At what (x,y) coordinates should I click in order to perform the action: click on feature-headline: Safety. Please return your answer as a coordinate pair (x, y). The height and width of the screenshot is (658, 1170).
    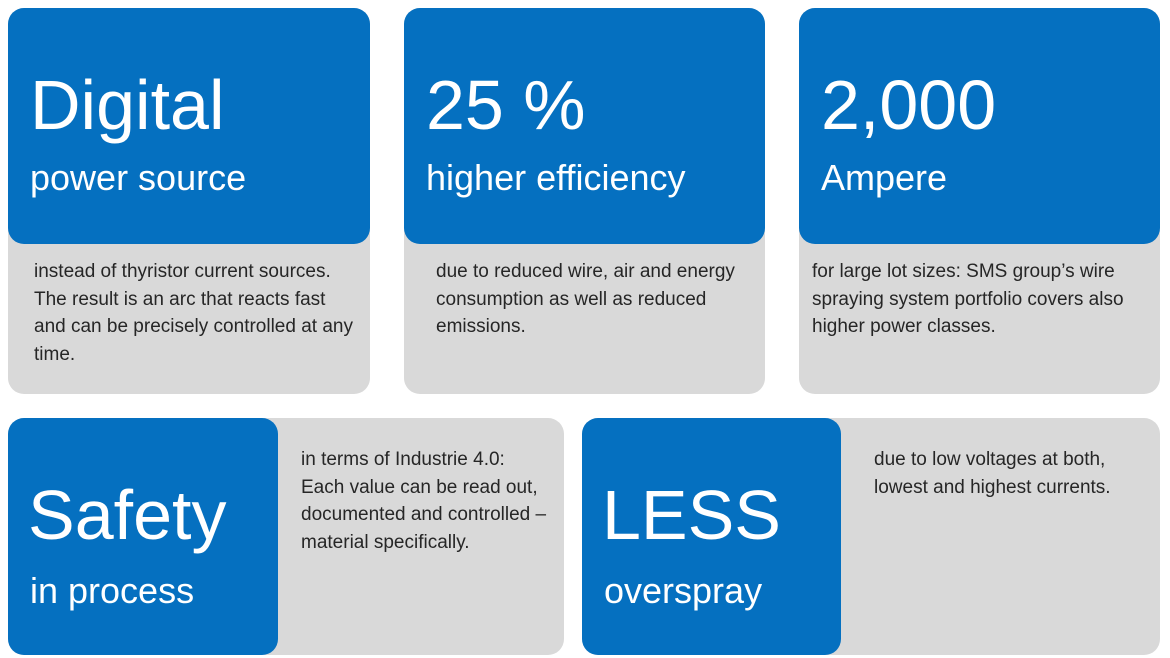
    Looking at the image, I should click on (127, 515).